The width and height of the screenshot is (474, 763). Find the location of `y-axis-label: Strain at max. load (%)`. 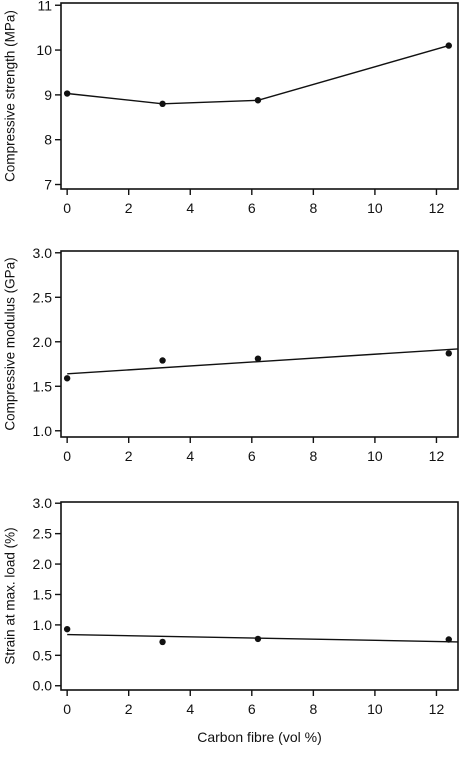

y-axis-label: Strain at max. load (%) is located at coordinates (10, 595).